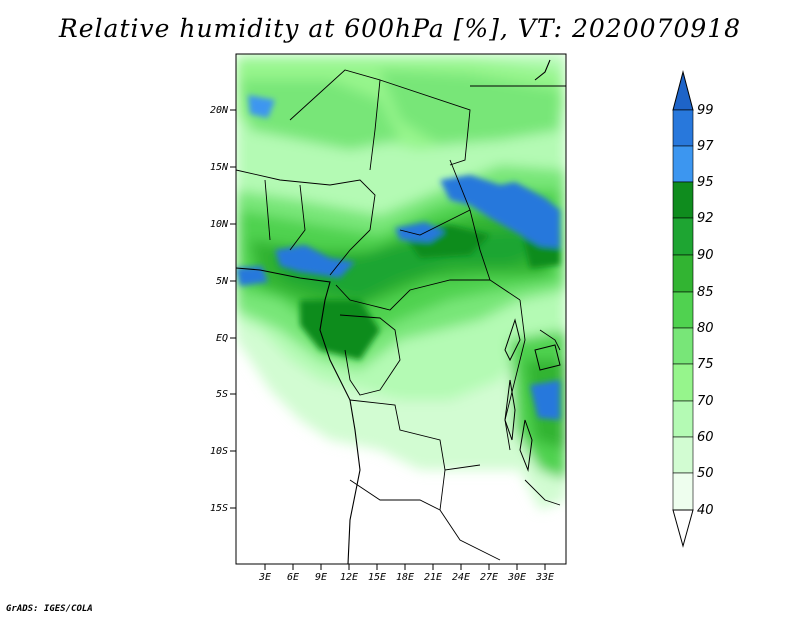  Describe the element at coordinates (222, 394) in the screenshot. I see `lat-tick-label: 5S` at that location.